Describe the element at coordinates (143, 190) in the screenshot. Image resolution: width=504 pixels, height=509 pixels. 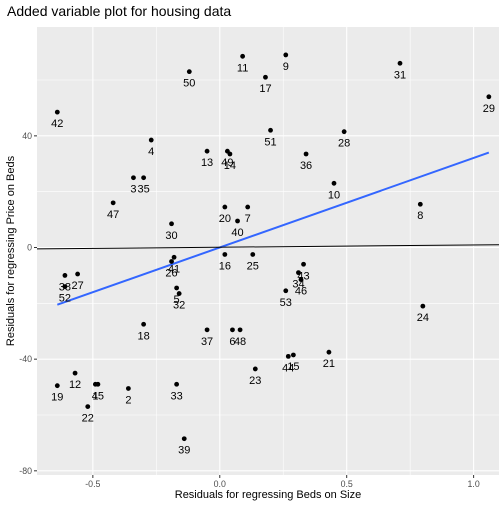
I see `point-label: 35` at that location.